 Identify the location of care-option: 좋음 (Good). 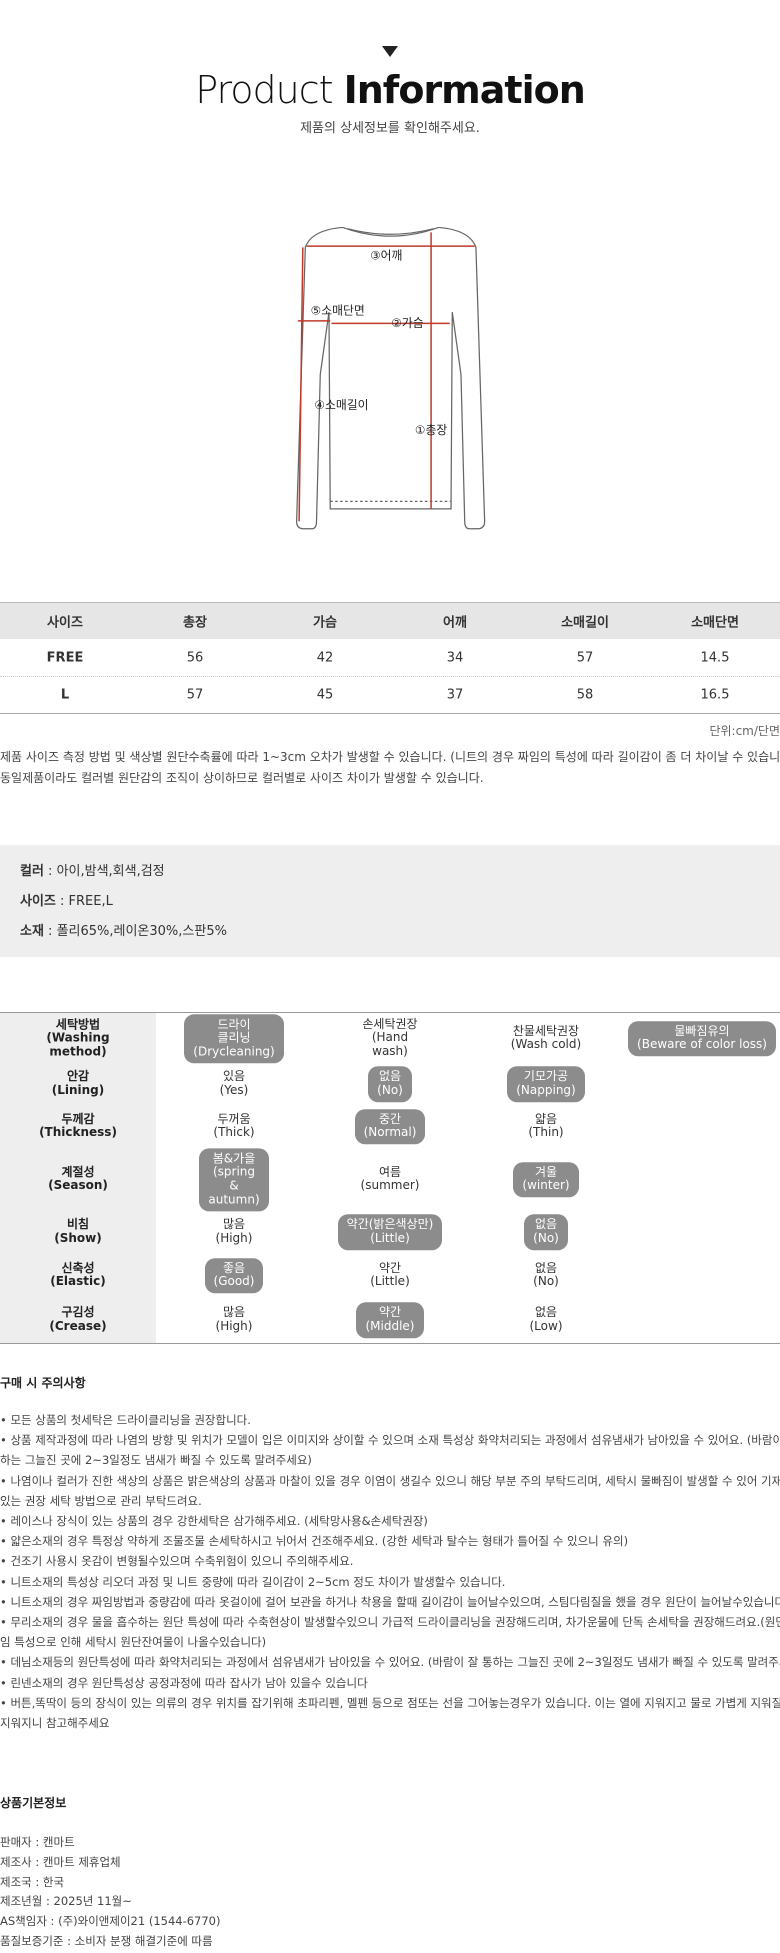
(234, 1275).